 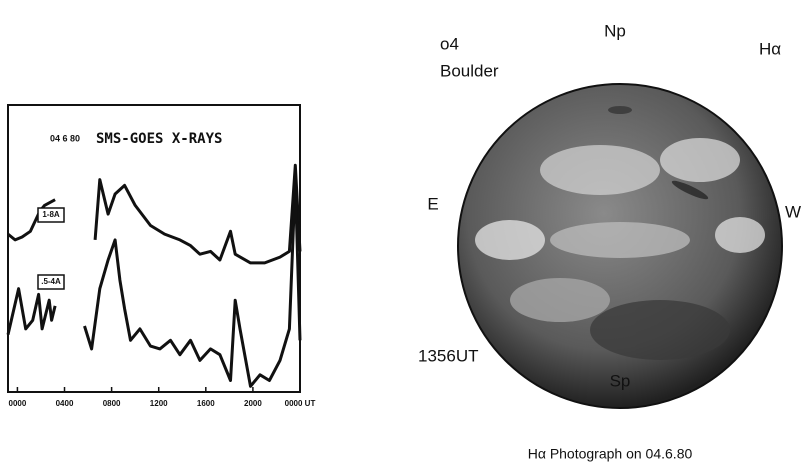 I want to click on chart-date: 04 6 80, so click(x=65, y=138).